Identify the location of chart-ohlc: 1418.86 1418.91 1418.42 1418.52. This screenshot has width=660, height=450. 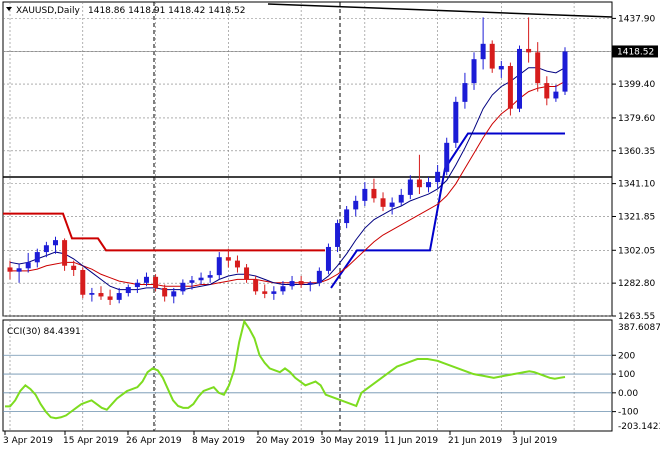
(166, 11).